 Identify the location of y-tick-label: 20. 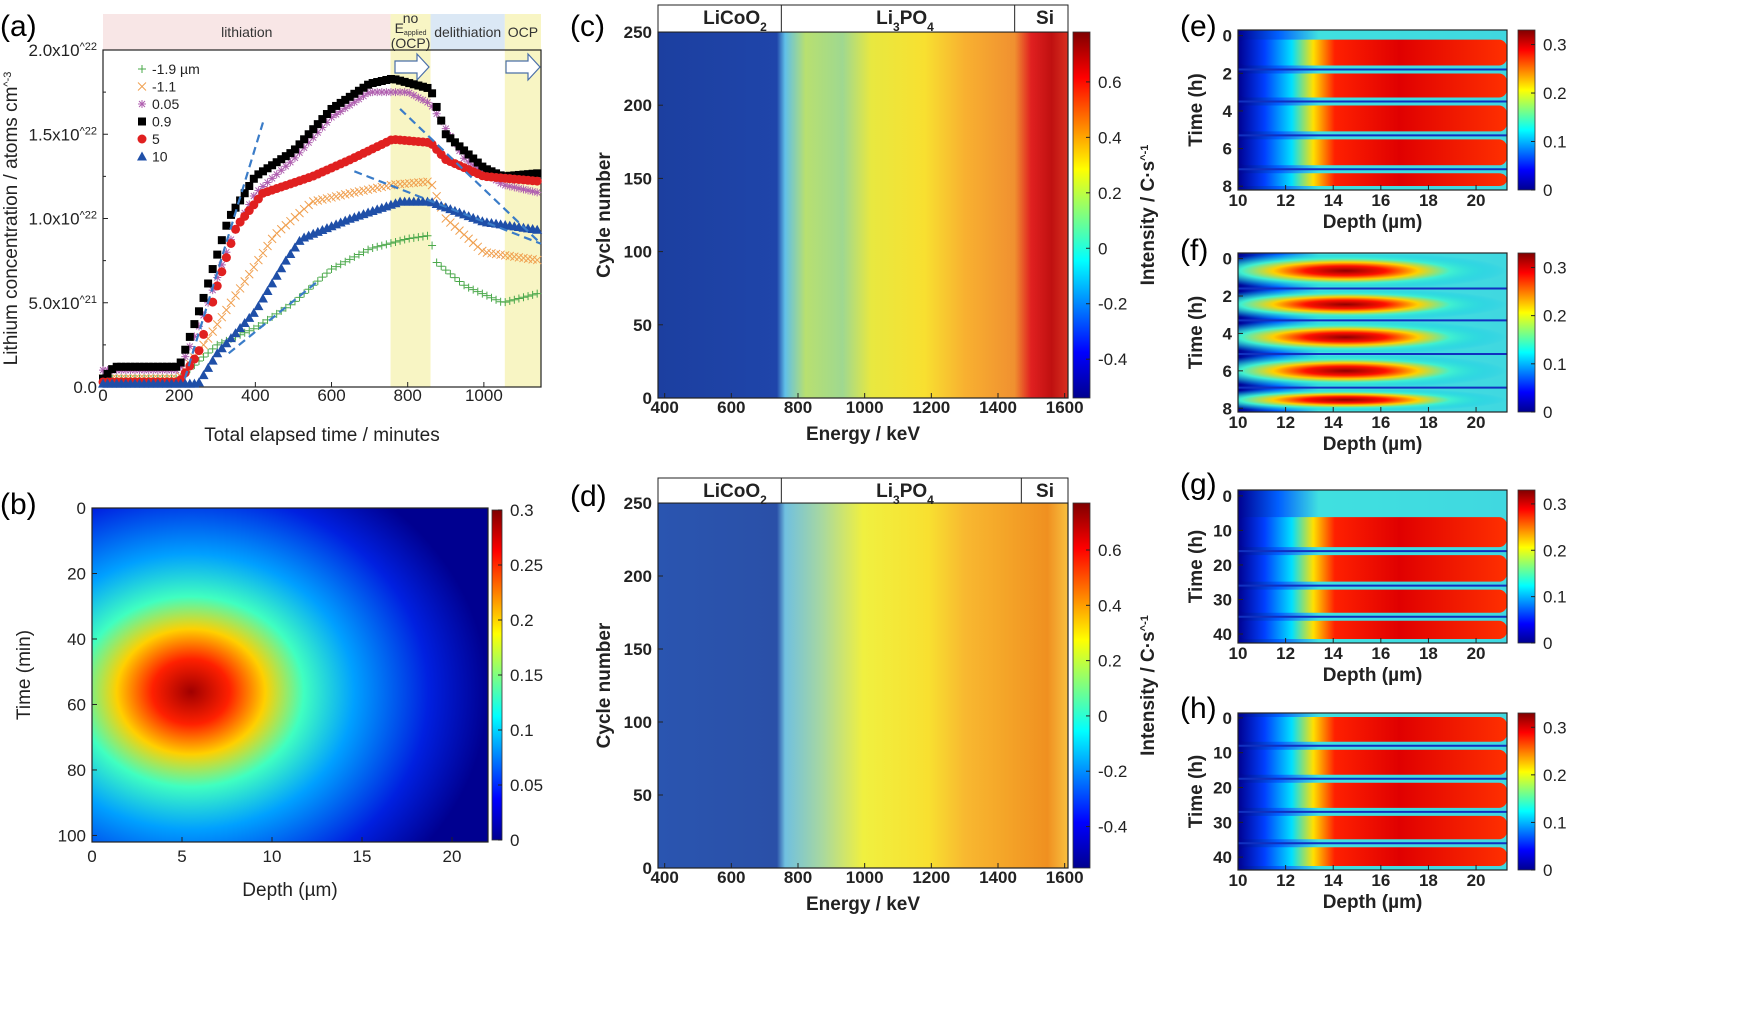
(76, 573).